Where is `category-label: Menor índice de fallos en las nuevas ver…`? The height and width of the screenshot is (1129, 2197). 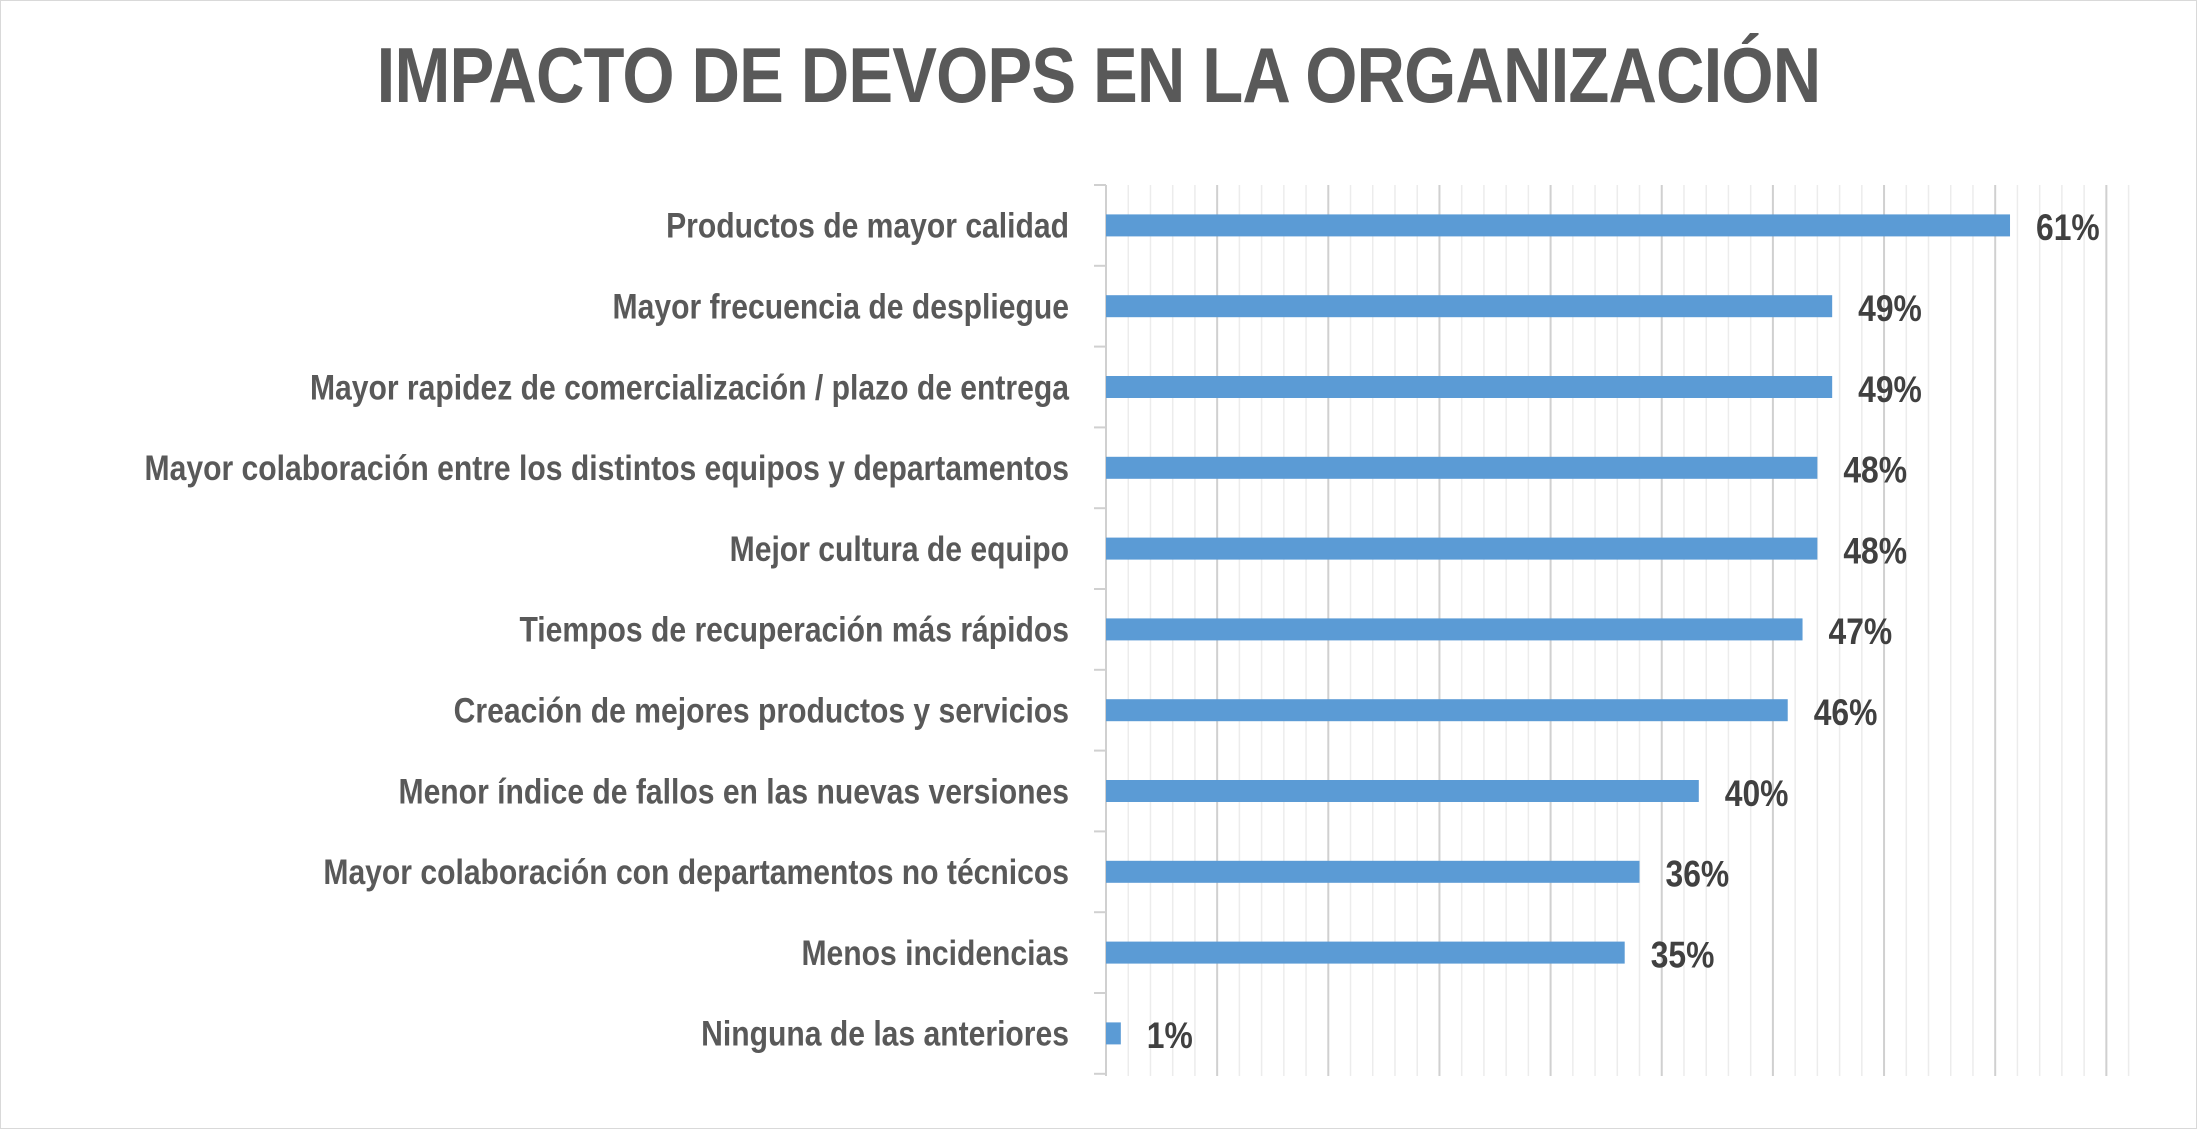 category-label: Menor índice de fallos en las nuevas ver… is located at coordinates (734, 791).